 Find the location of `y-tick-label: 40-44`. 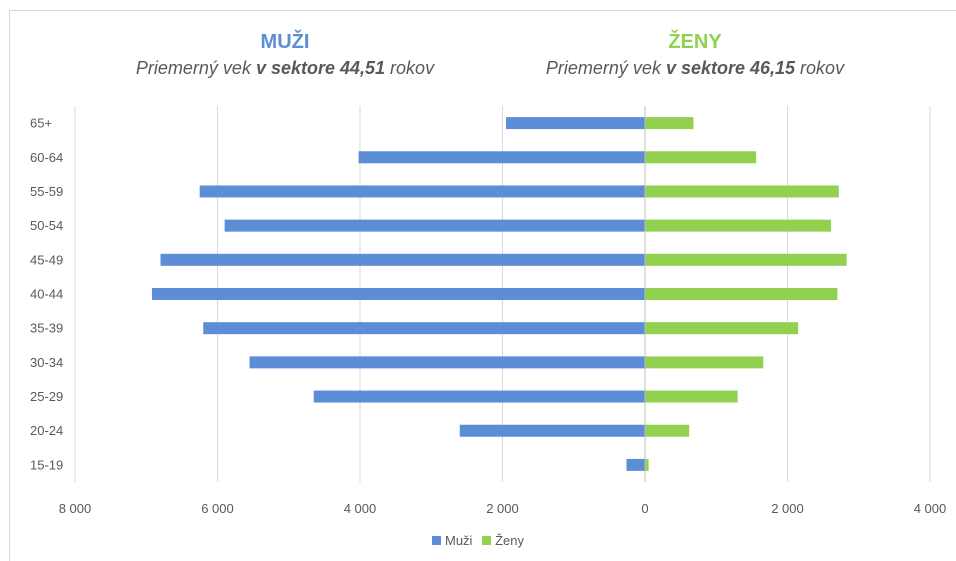

y-tick-label: 40-44 is located at coordinates (46, 294).